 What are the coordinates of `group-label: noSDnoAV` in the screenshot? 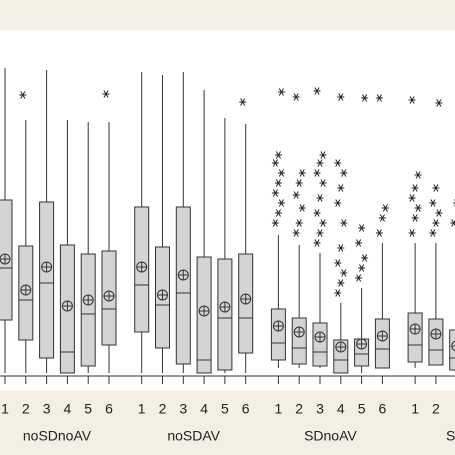 It's located at (57, 436).